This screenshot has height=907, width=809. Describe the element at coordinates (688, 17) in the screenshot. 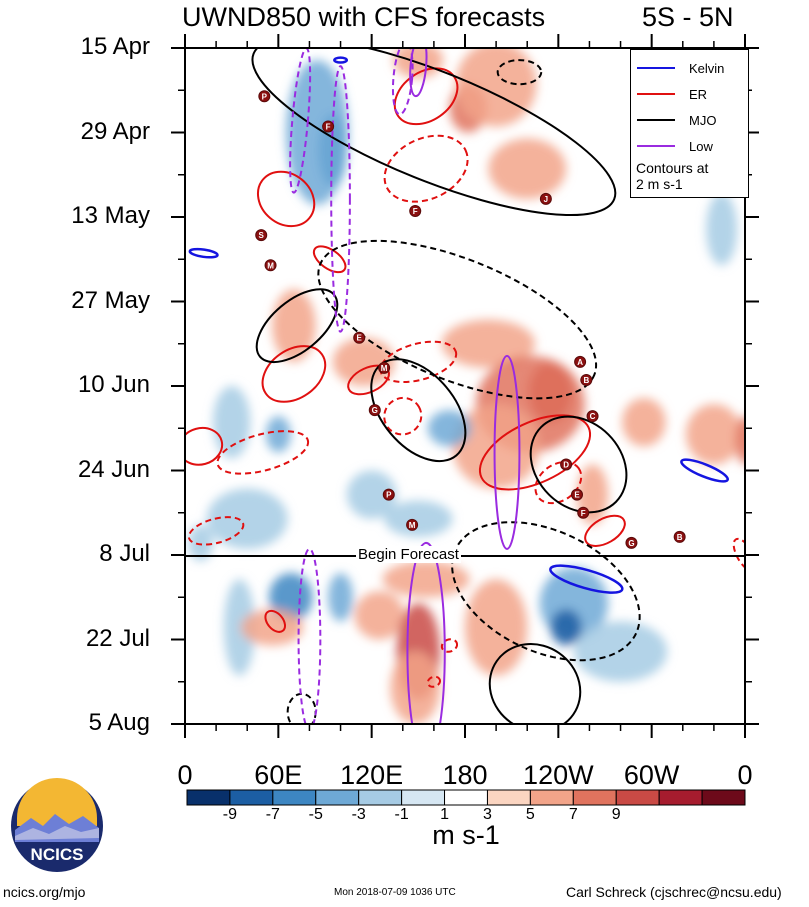

I see `region-label: 5S - 5N` at that location.